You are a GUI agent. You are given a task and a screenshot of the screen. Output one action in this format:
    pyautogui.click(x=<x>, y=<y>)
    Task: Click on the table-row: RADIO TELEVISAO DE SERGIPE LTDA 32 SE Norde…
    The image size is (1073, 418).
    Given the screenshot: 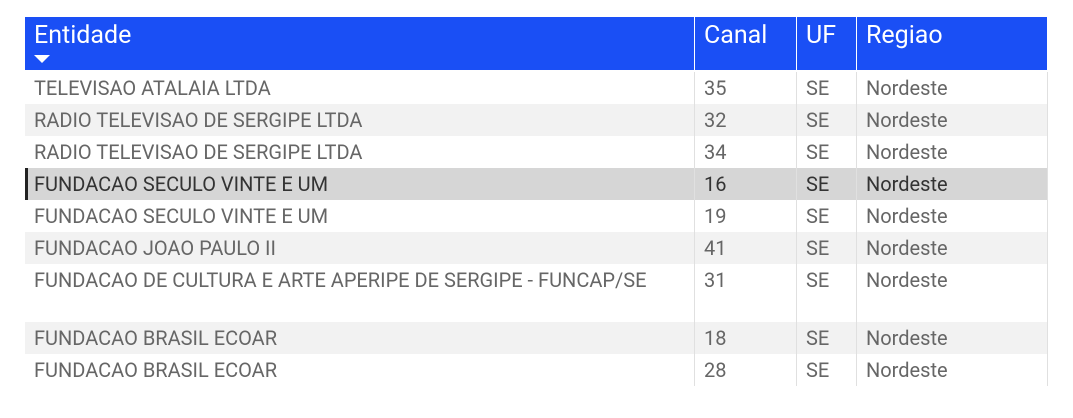 What is the action you would take?
    pyautogui.click(x=536, y=120)
    